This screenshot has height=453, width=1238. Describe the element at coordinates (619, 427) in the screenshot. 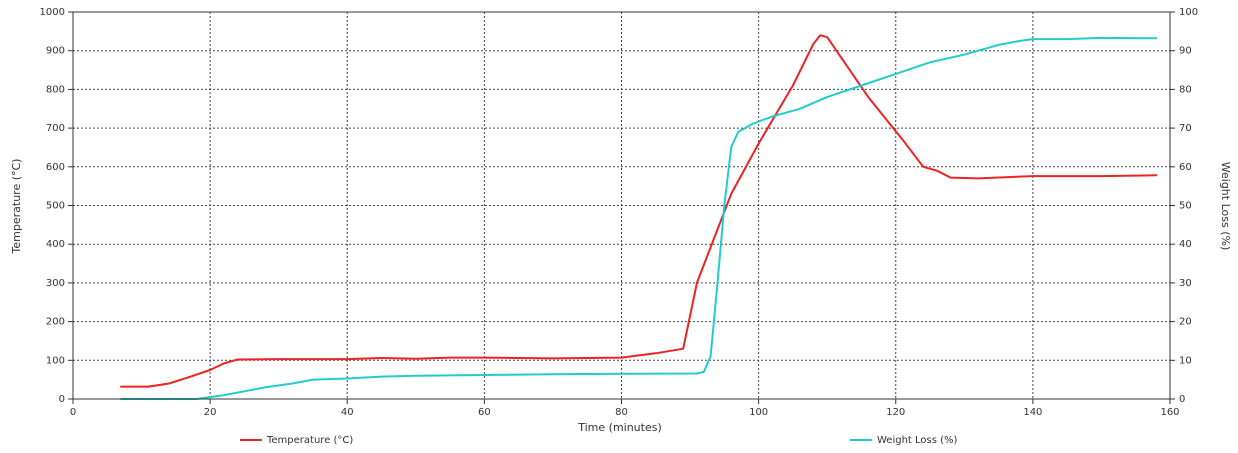

I see `x-axis-title: Time (minutes)` at that location.